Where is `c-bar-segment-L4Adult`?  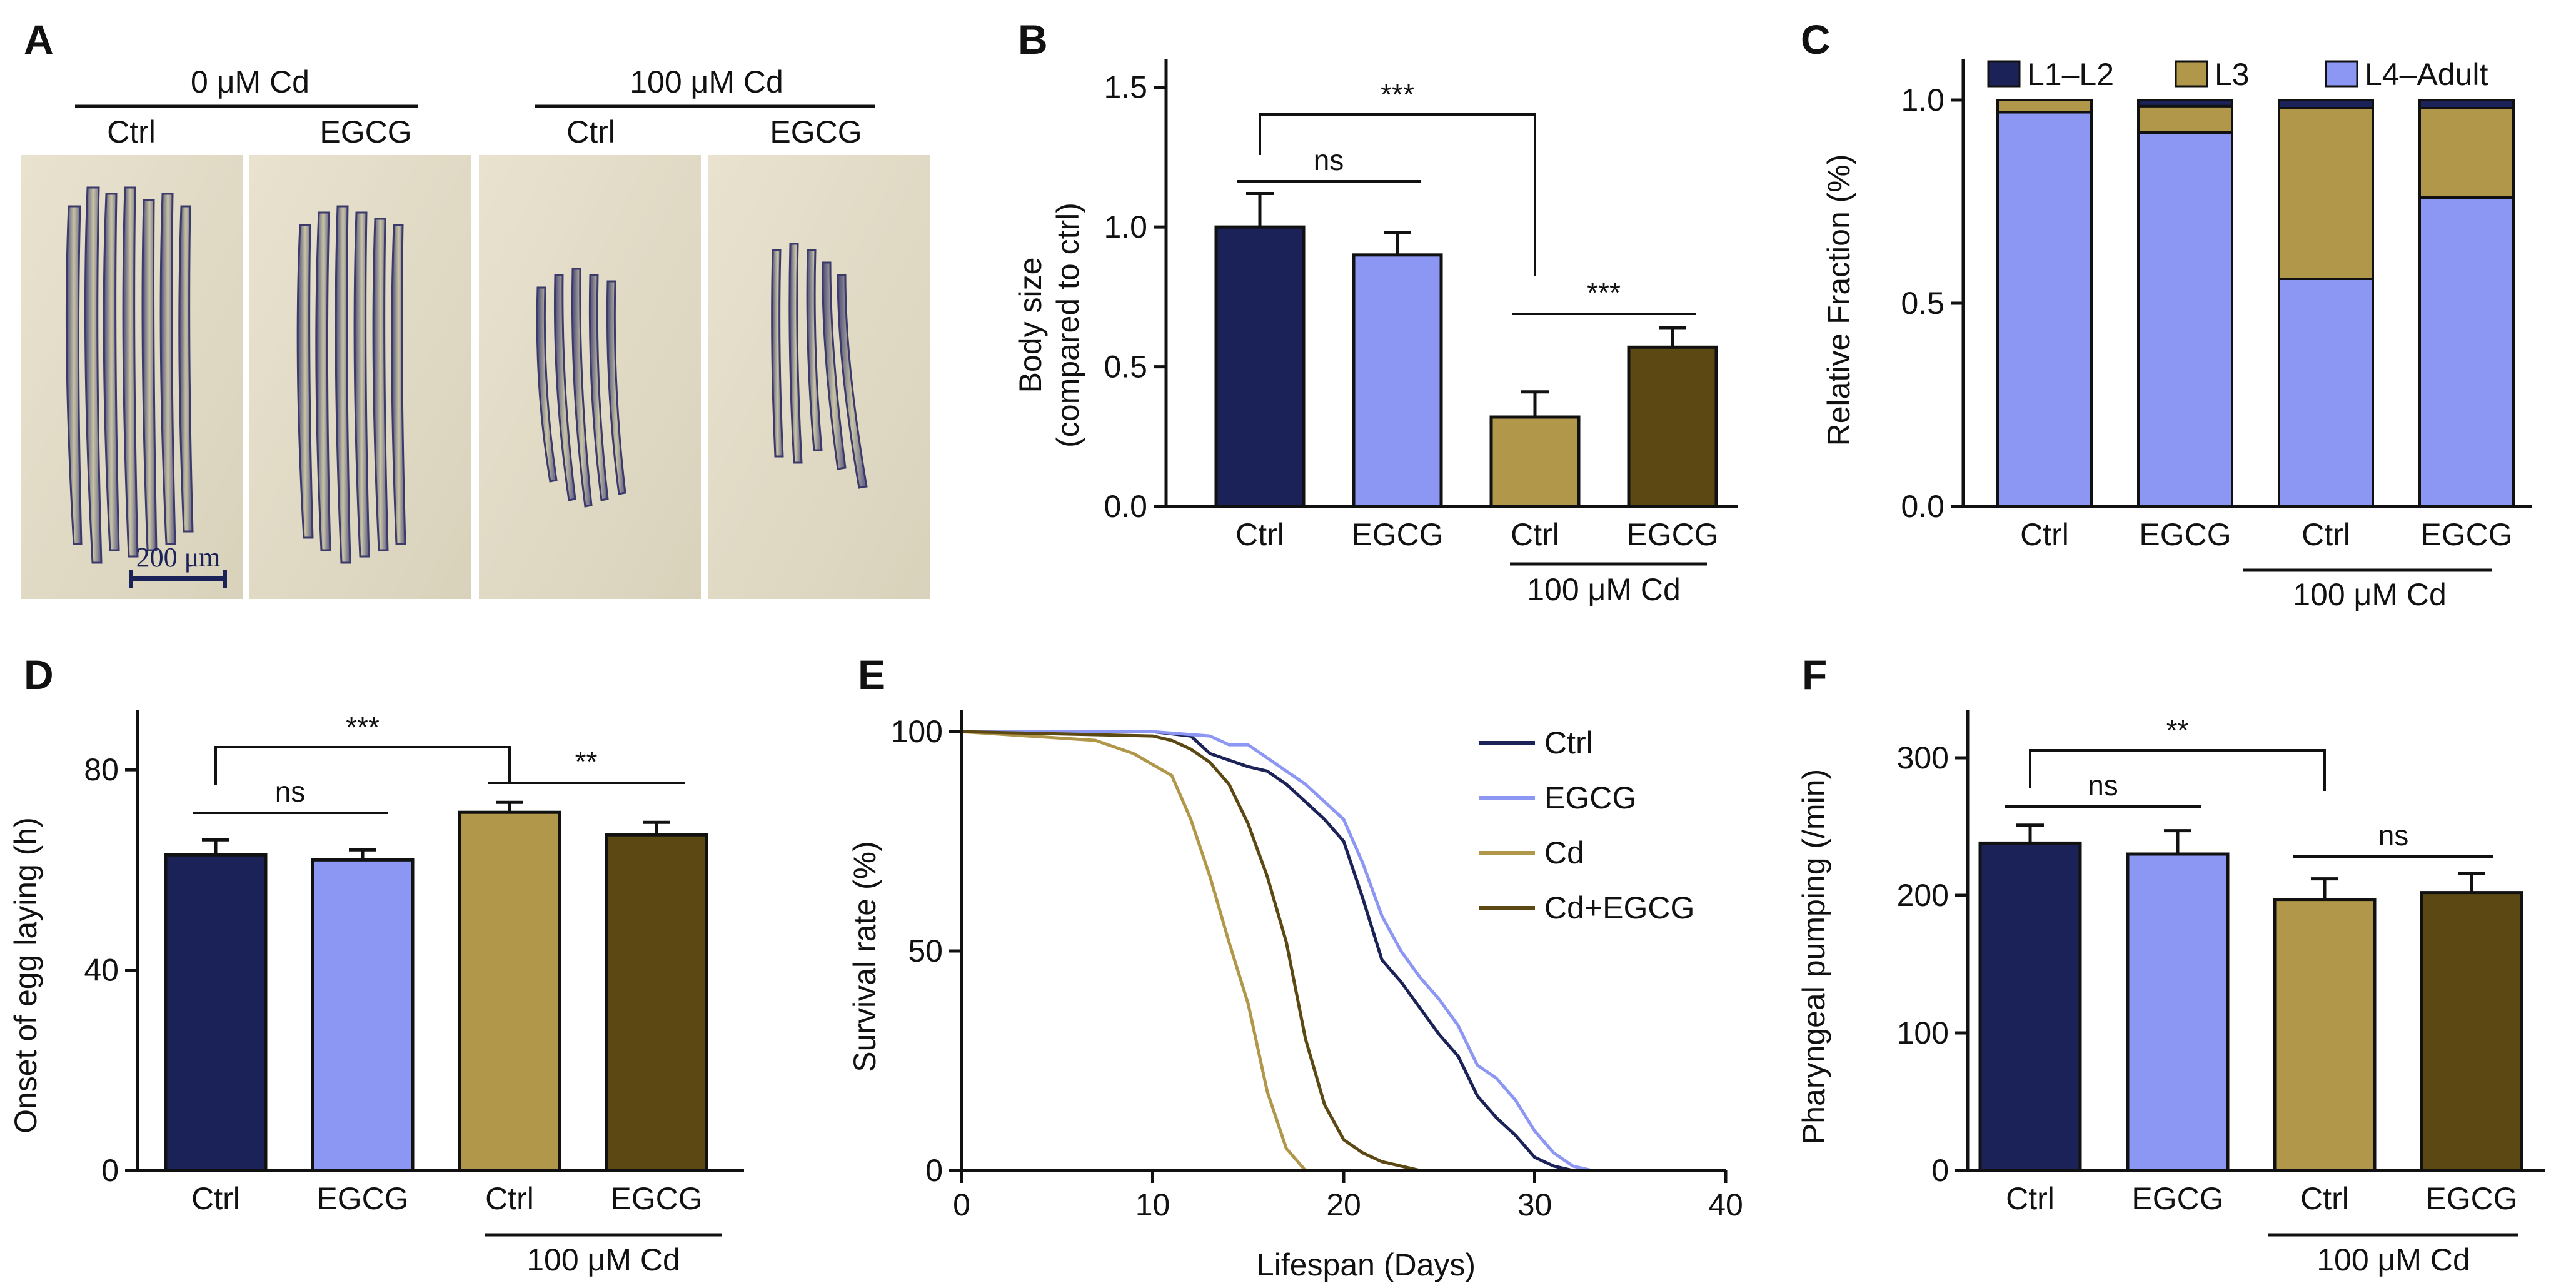 c-bar-segment-L4Adult is located at coordinates (2185, 319).